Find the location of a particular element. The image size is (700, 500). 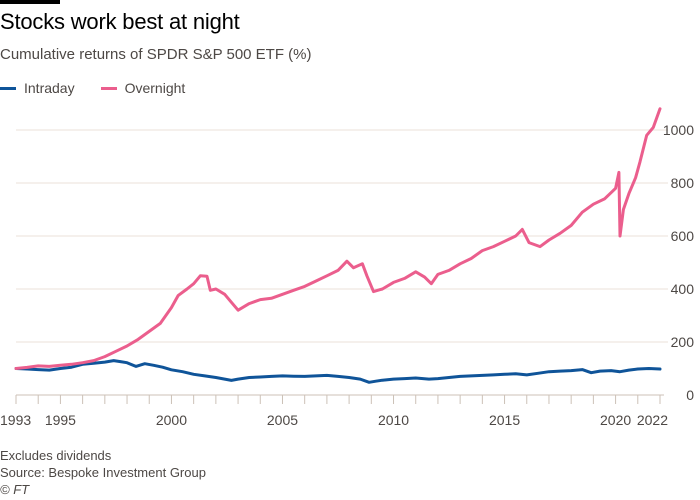

x-tick-label: 2020 is located at coordinates (615, 420).